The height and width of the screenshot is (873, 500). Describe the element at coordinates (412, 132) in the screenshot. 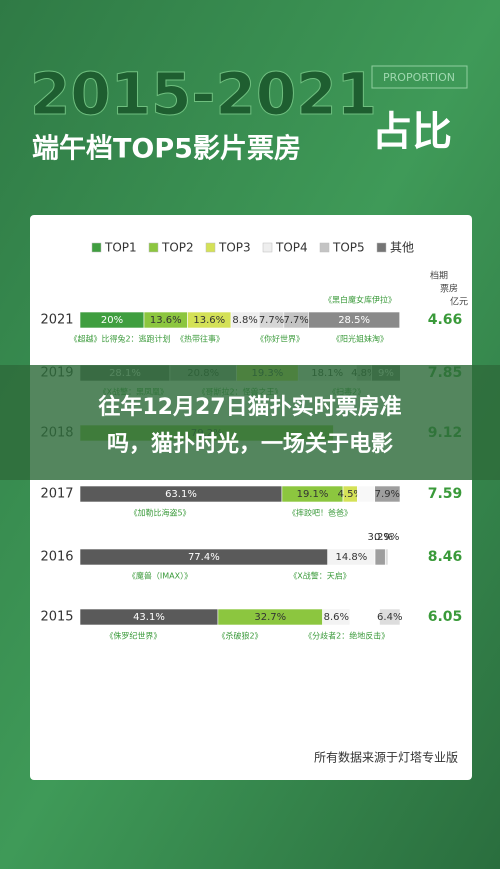

I see `subtitle2: 占比` at that location.